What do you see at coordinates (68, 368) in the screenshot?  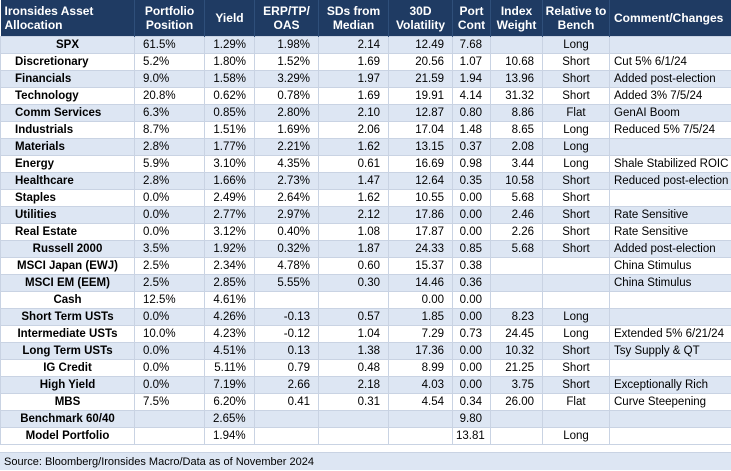 I see `cell-row-label: IG Credit` at bounding box center [68, 368].